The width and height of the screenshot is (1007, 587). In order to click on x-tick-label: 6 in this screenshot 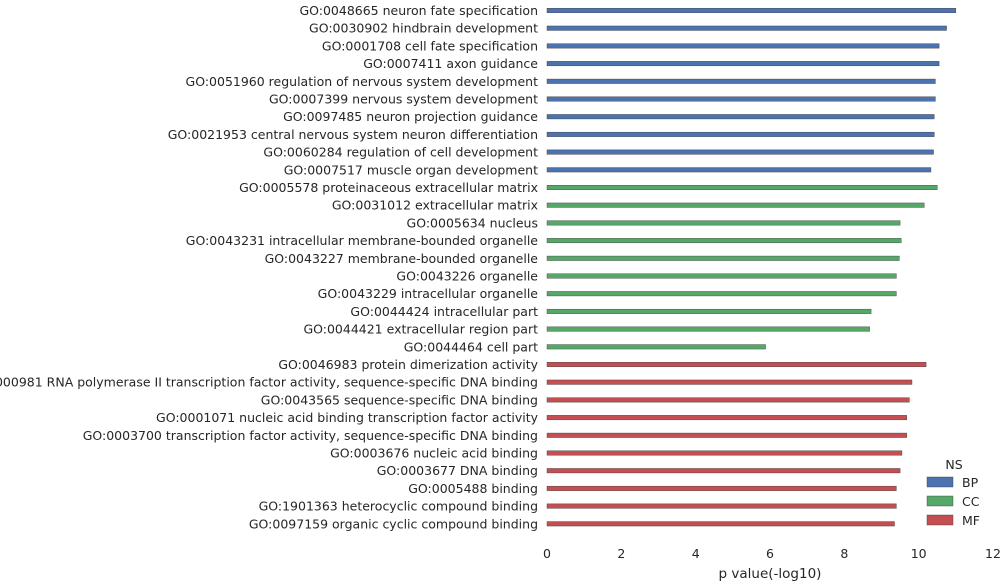, I will do `click(770, 553)`.